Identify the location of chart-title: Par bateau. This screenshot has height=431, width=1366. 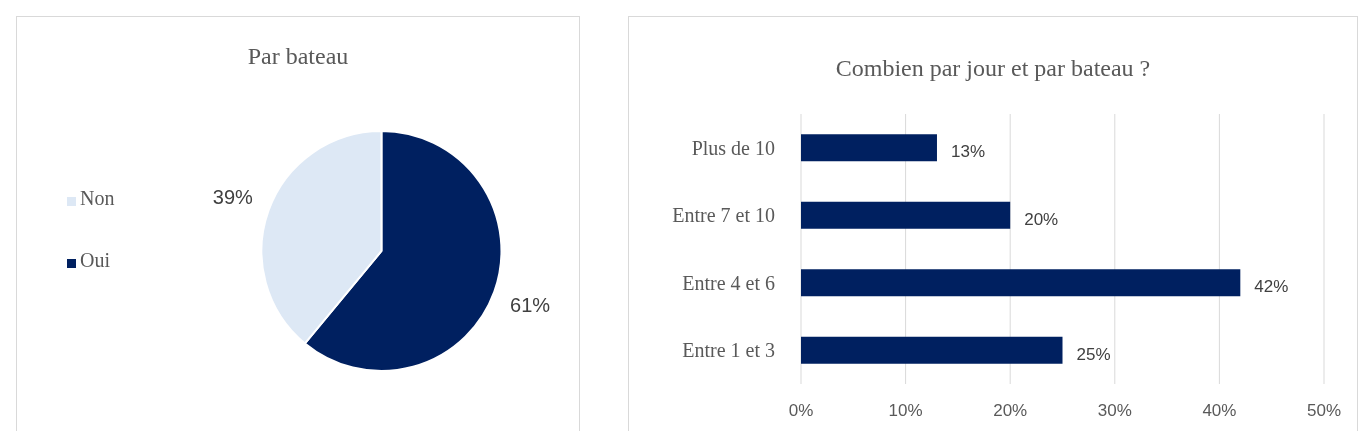
(298, 56).